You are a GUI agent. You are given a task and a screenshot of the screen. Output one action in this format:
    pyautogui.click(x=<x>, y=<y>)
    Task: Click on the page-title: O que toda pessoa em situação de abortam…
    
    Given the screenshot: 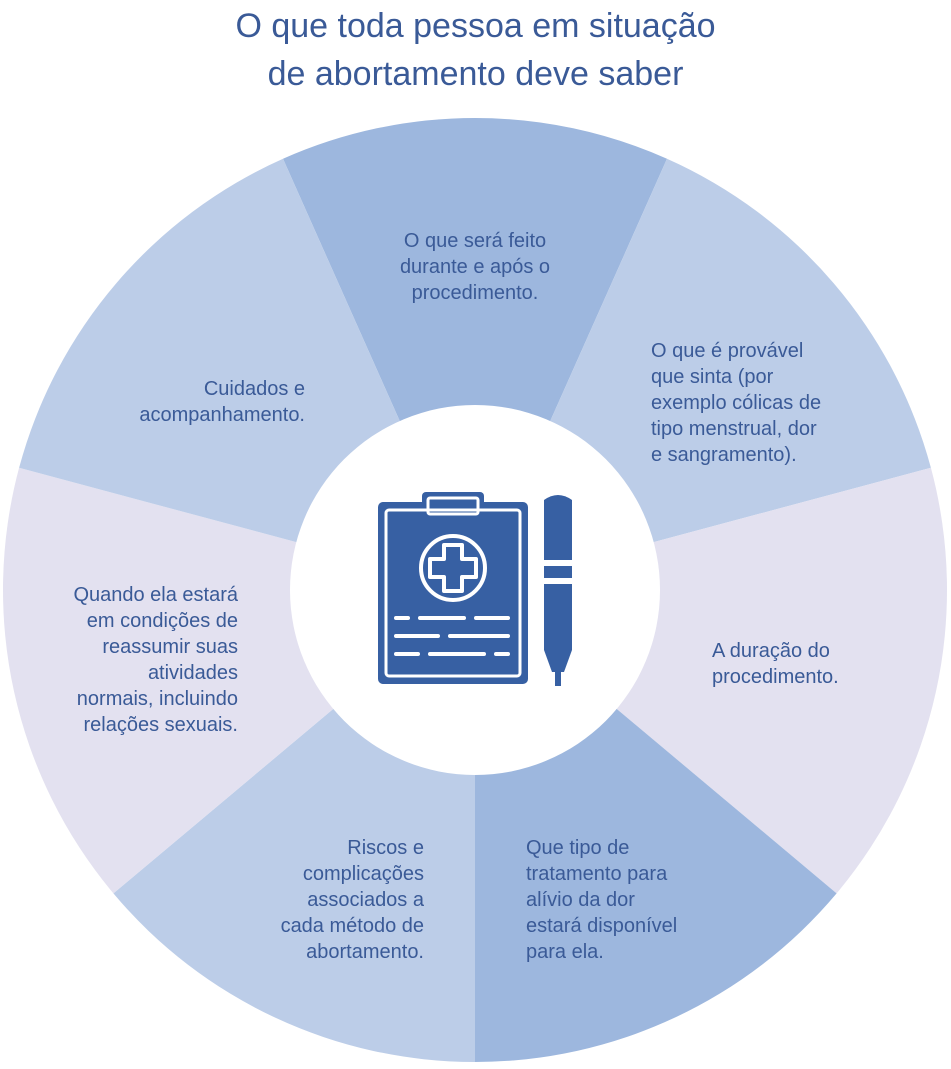 What is the action you would take?
    pyautogui.click(x=475, y=49)
    